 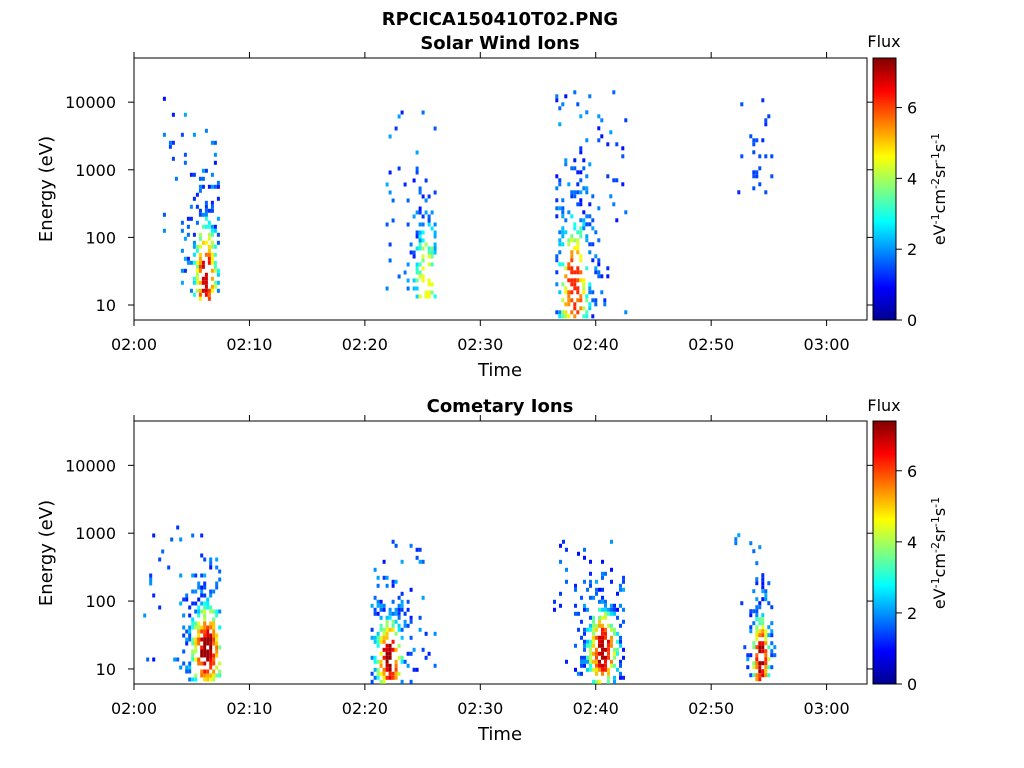 What do you see at coordinates (500, 406) in the screenshot?
I see `panel-title: Cometary Ions` at bounding box center [500, 406].